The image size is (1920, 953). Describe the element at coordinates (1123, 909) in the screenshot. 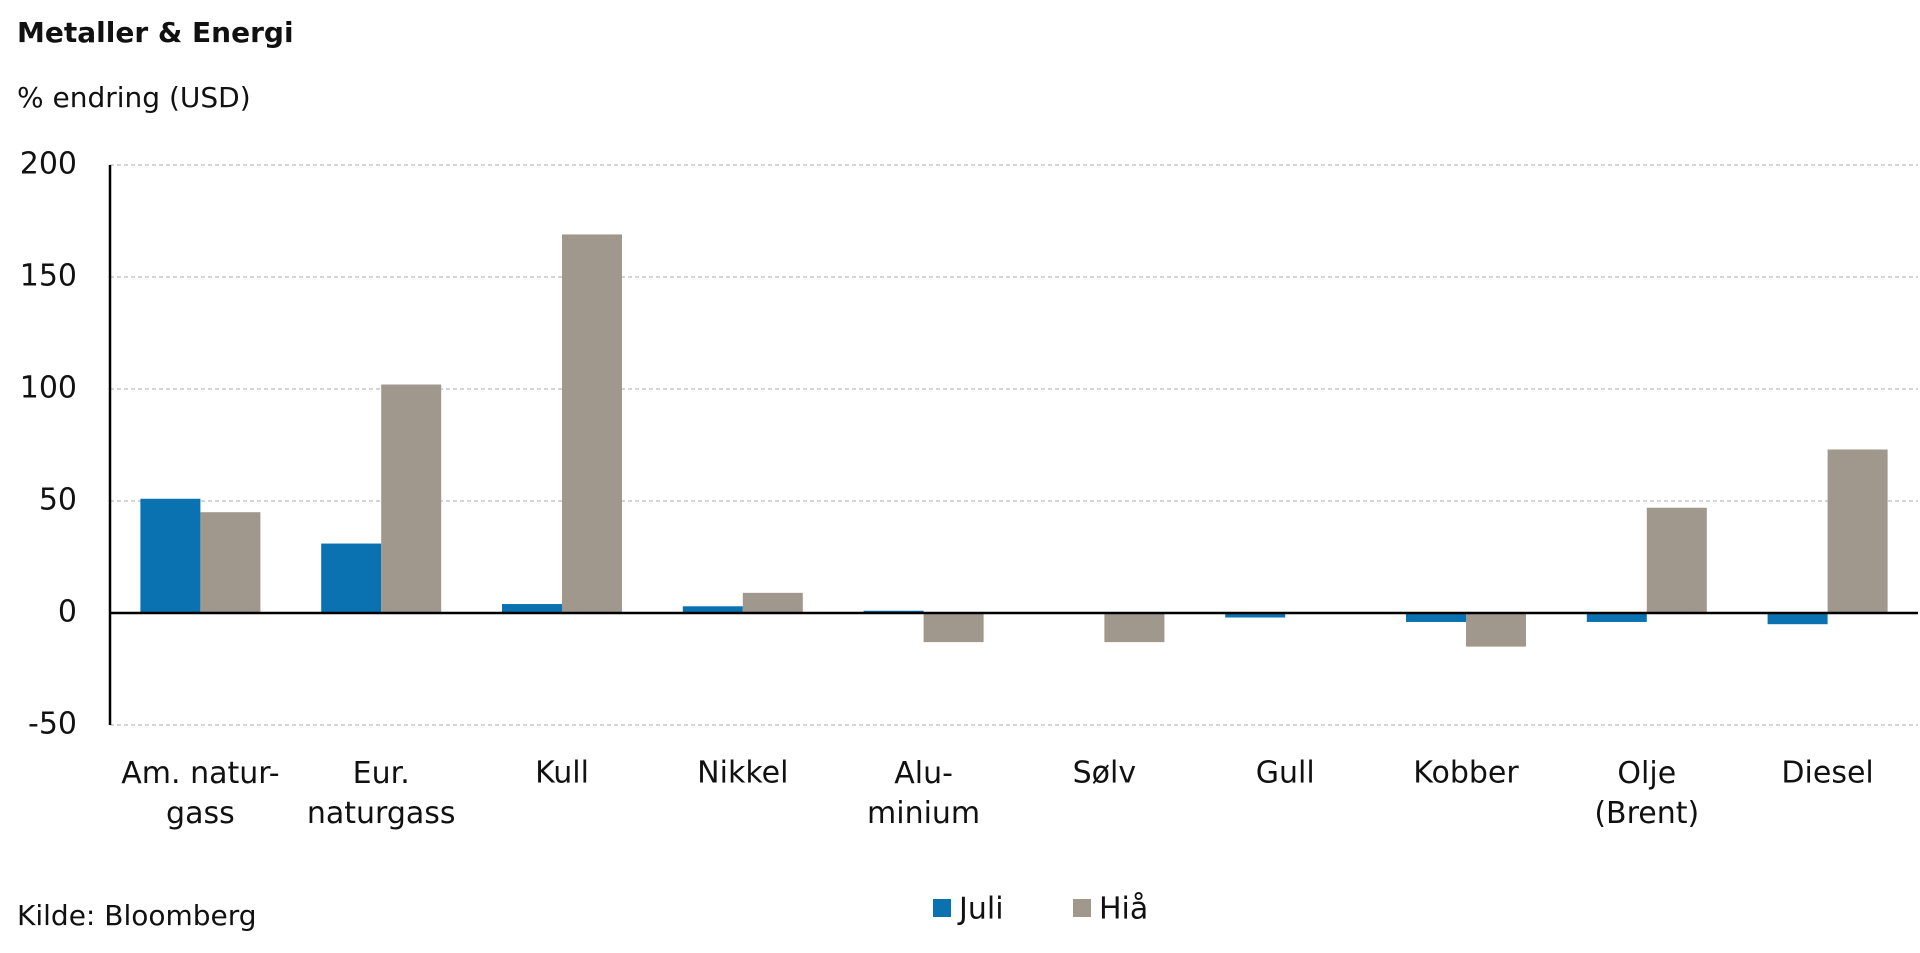

I see `legend-label: Hiå` at that location.